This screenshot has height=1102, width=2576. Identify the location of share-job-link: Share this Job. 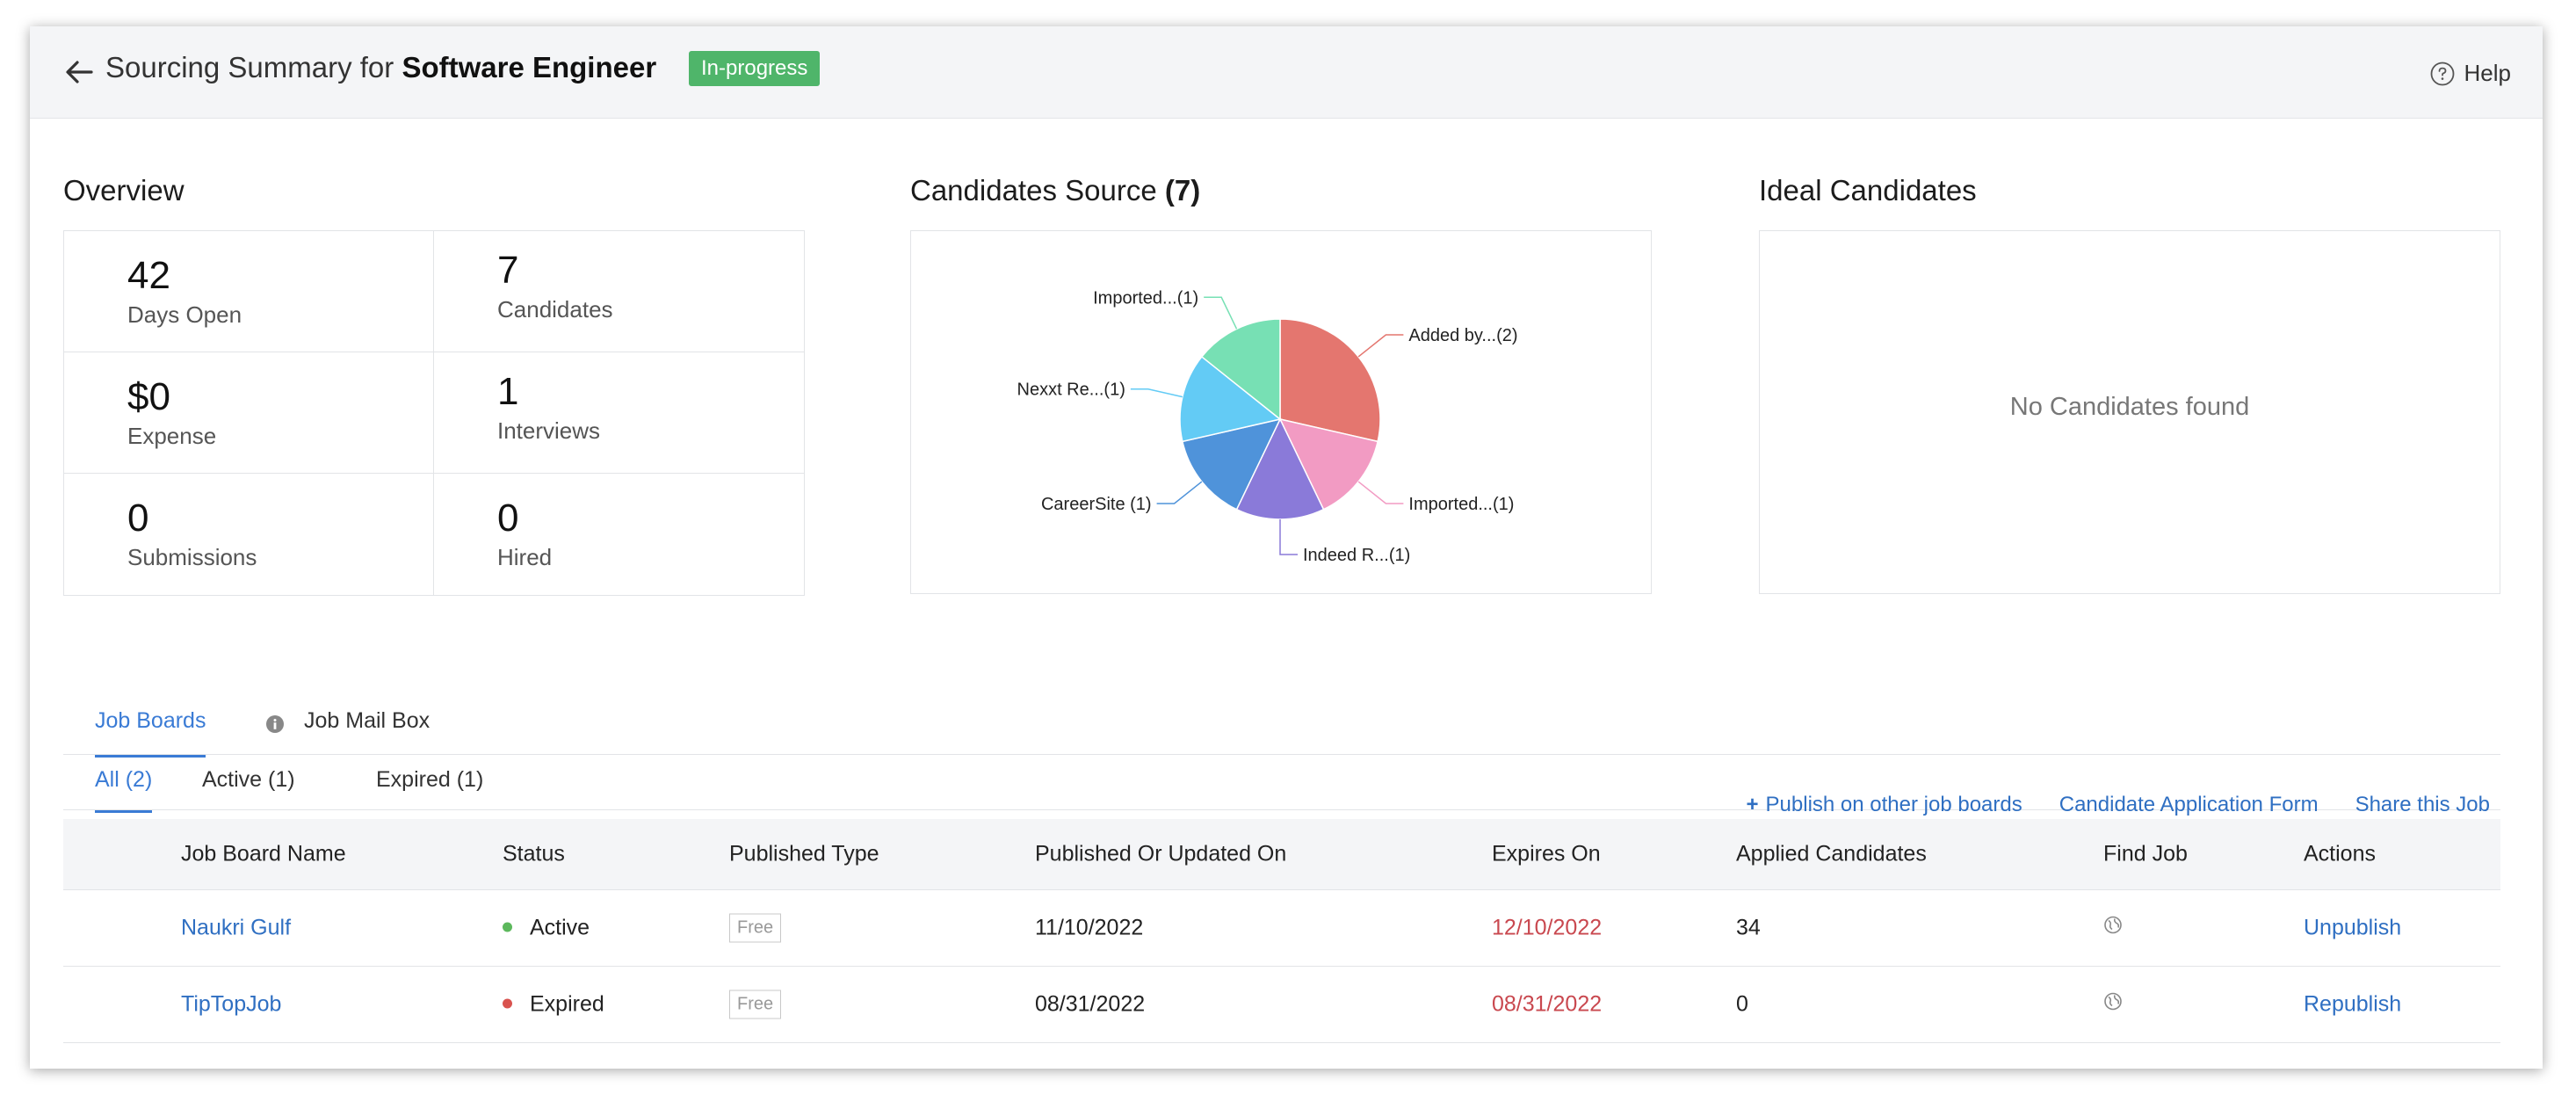
(2422, 804).